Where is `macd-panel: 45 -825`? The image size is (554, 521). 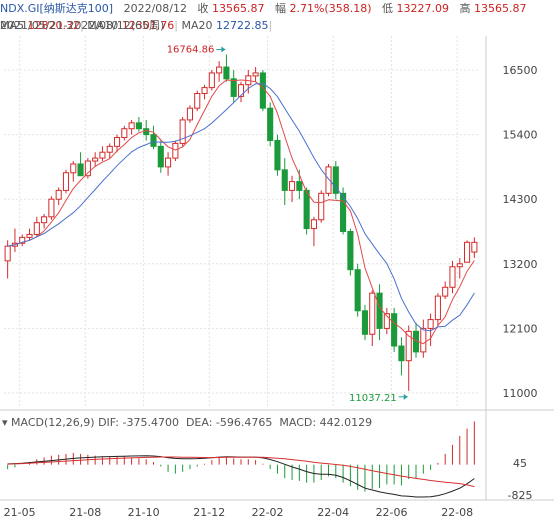 macd-panel: 45 -825 is located at coordinates (270, 461).